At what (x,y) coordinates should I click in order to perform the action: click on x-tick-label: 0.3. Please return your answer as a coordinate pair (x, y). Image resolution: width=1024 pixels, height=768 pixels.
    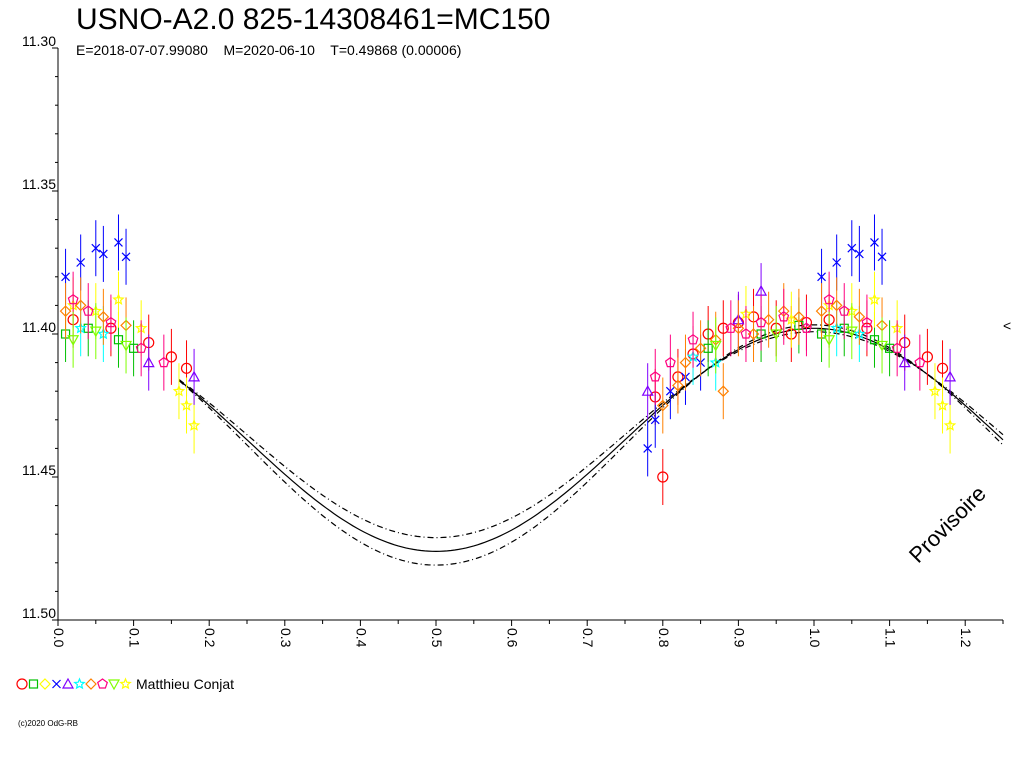
    Looking at the image, I should click on (286, 638).